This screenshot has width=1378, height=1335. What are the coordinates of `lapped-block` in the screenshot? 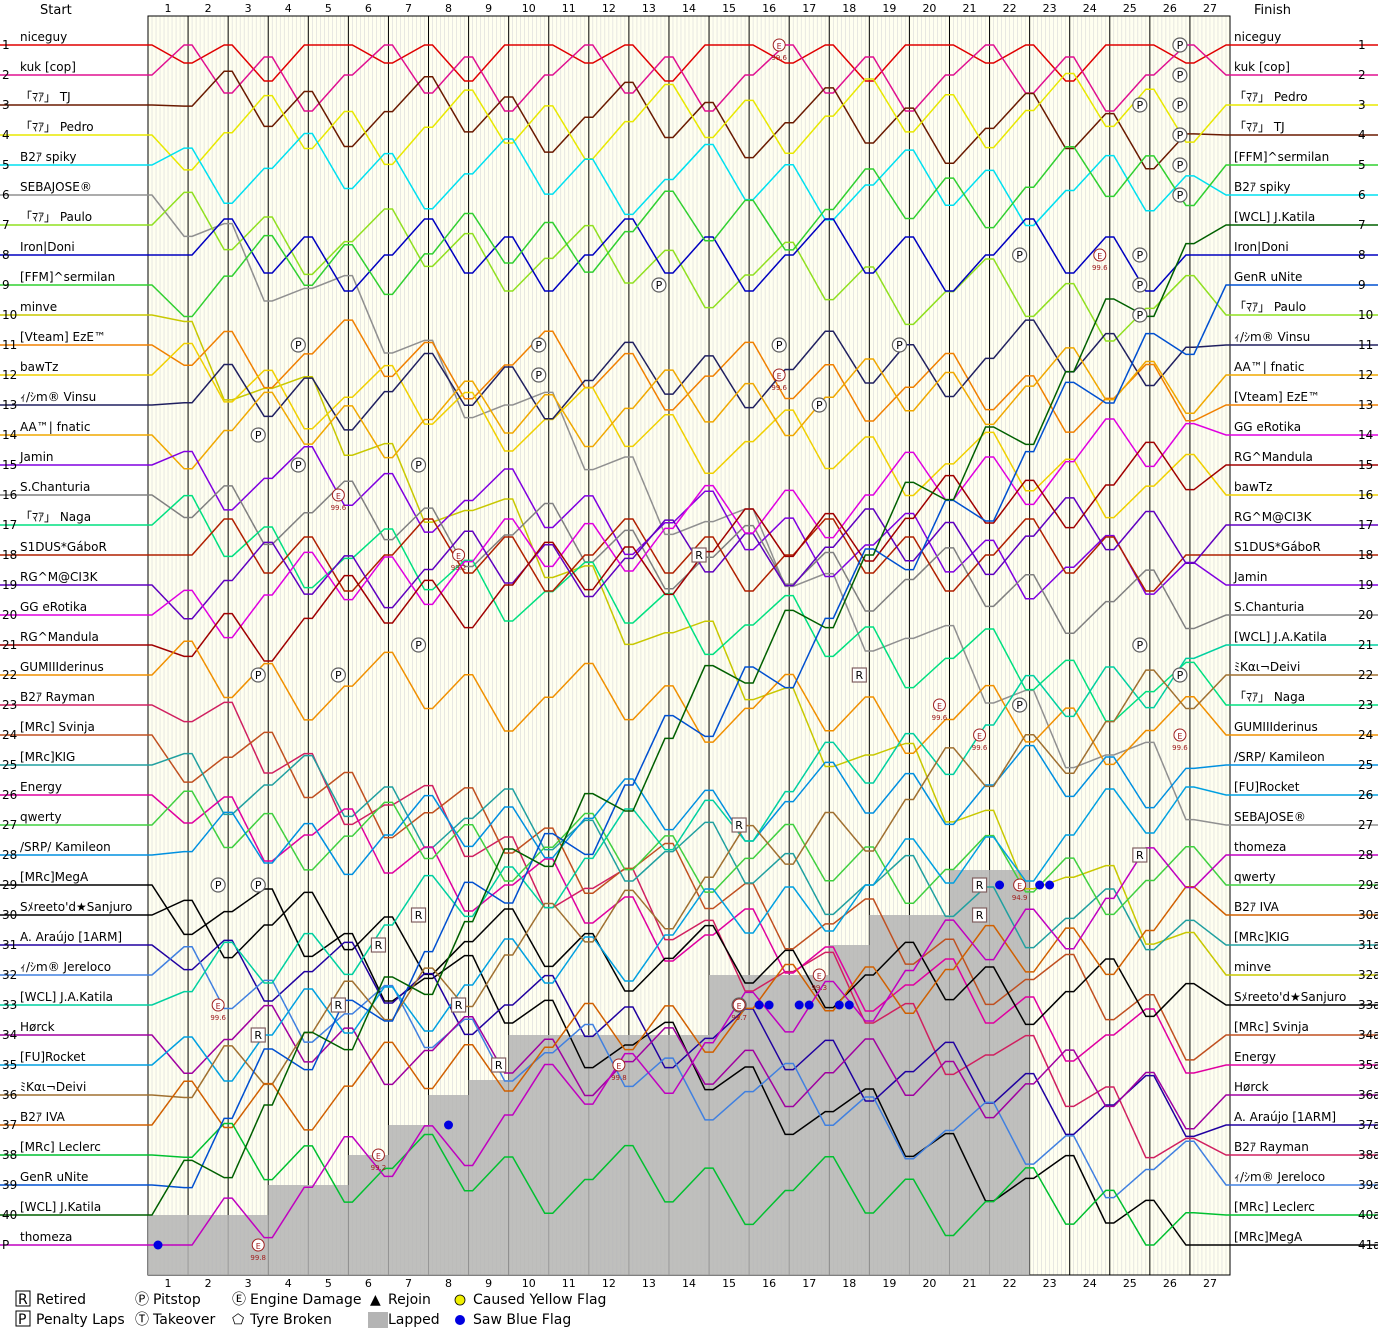 It's located at (989, 1072).